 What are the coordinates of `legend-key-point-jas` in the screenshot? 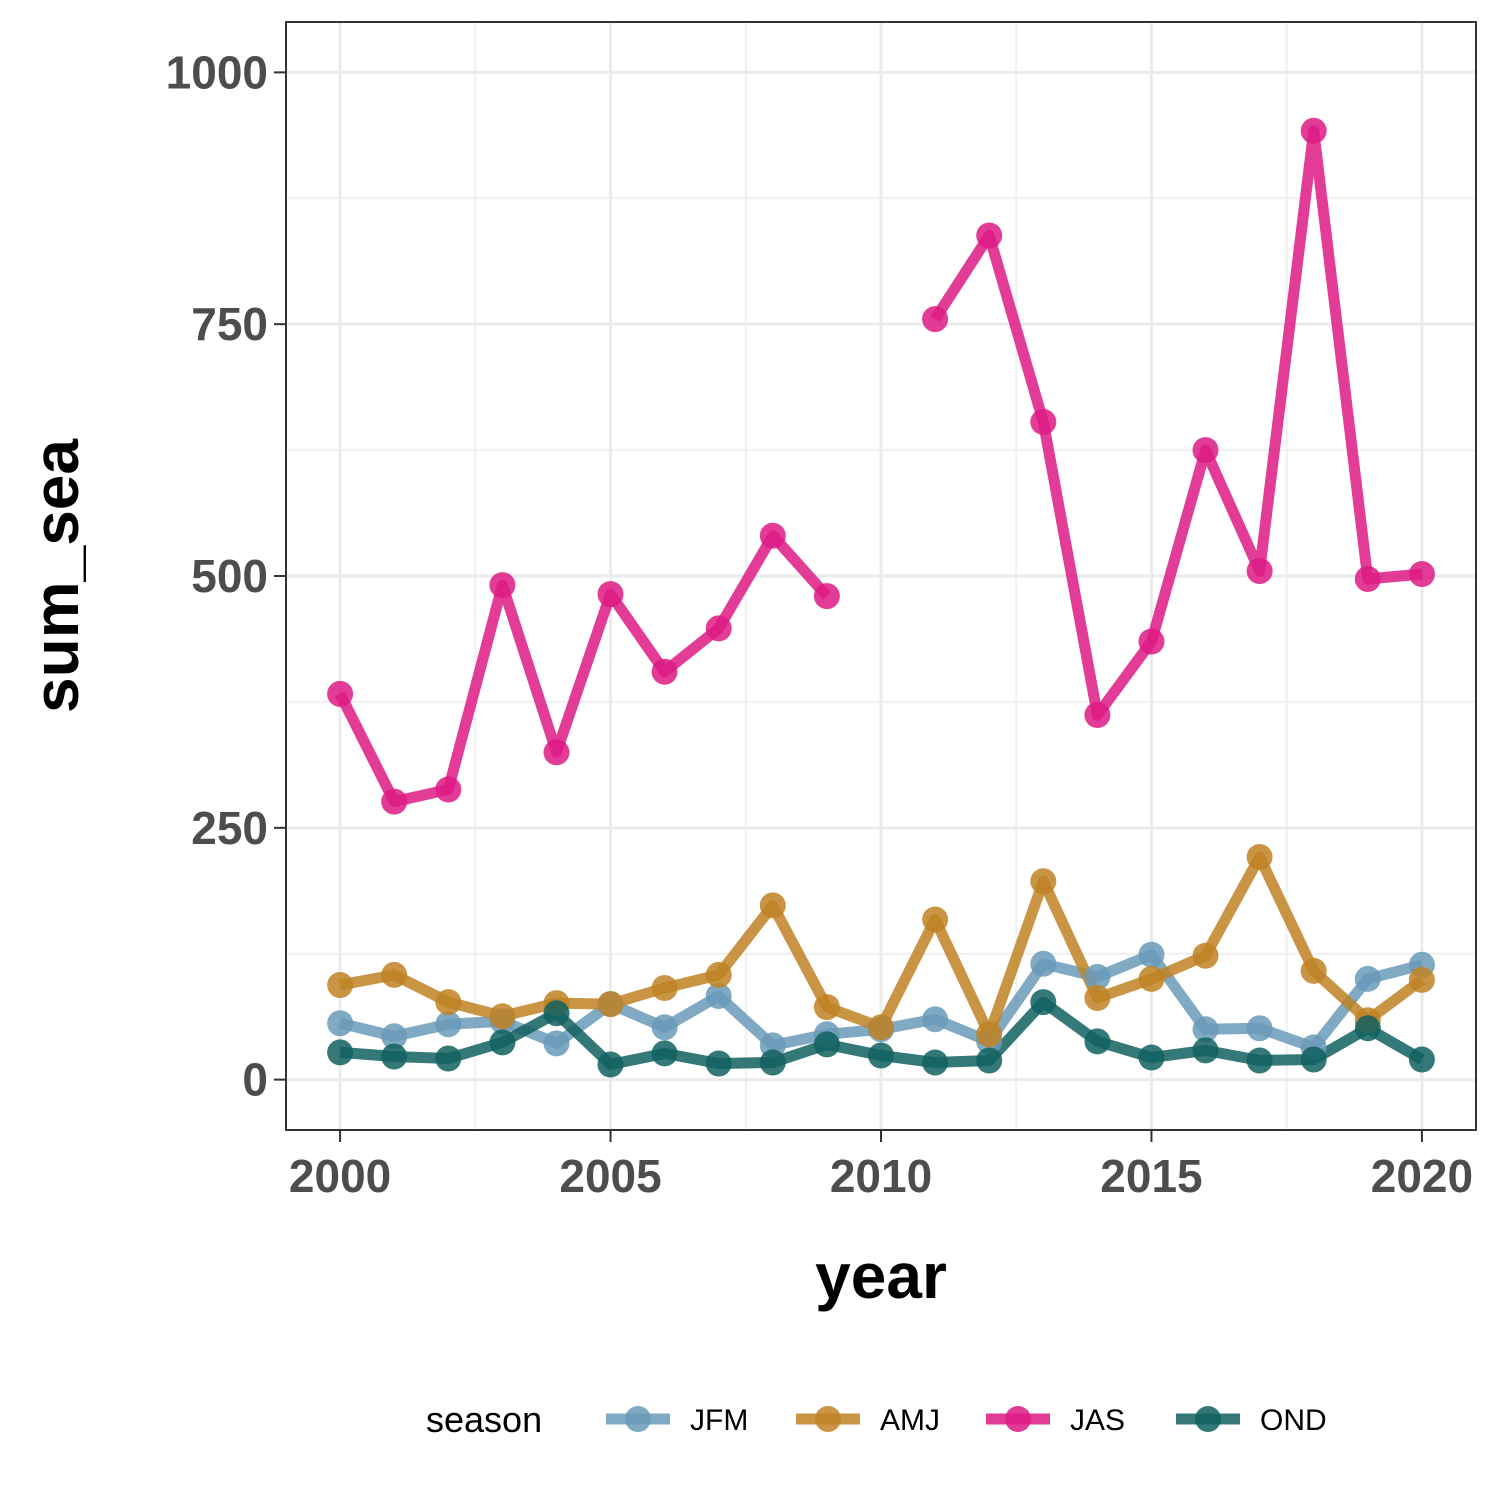 It's located at (1018, 1419).